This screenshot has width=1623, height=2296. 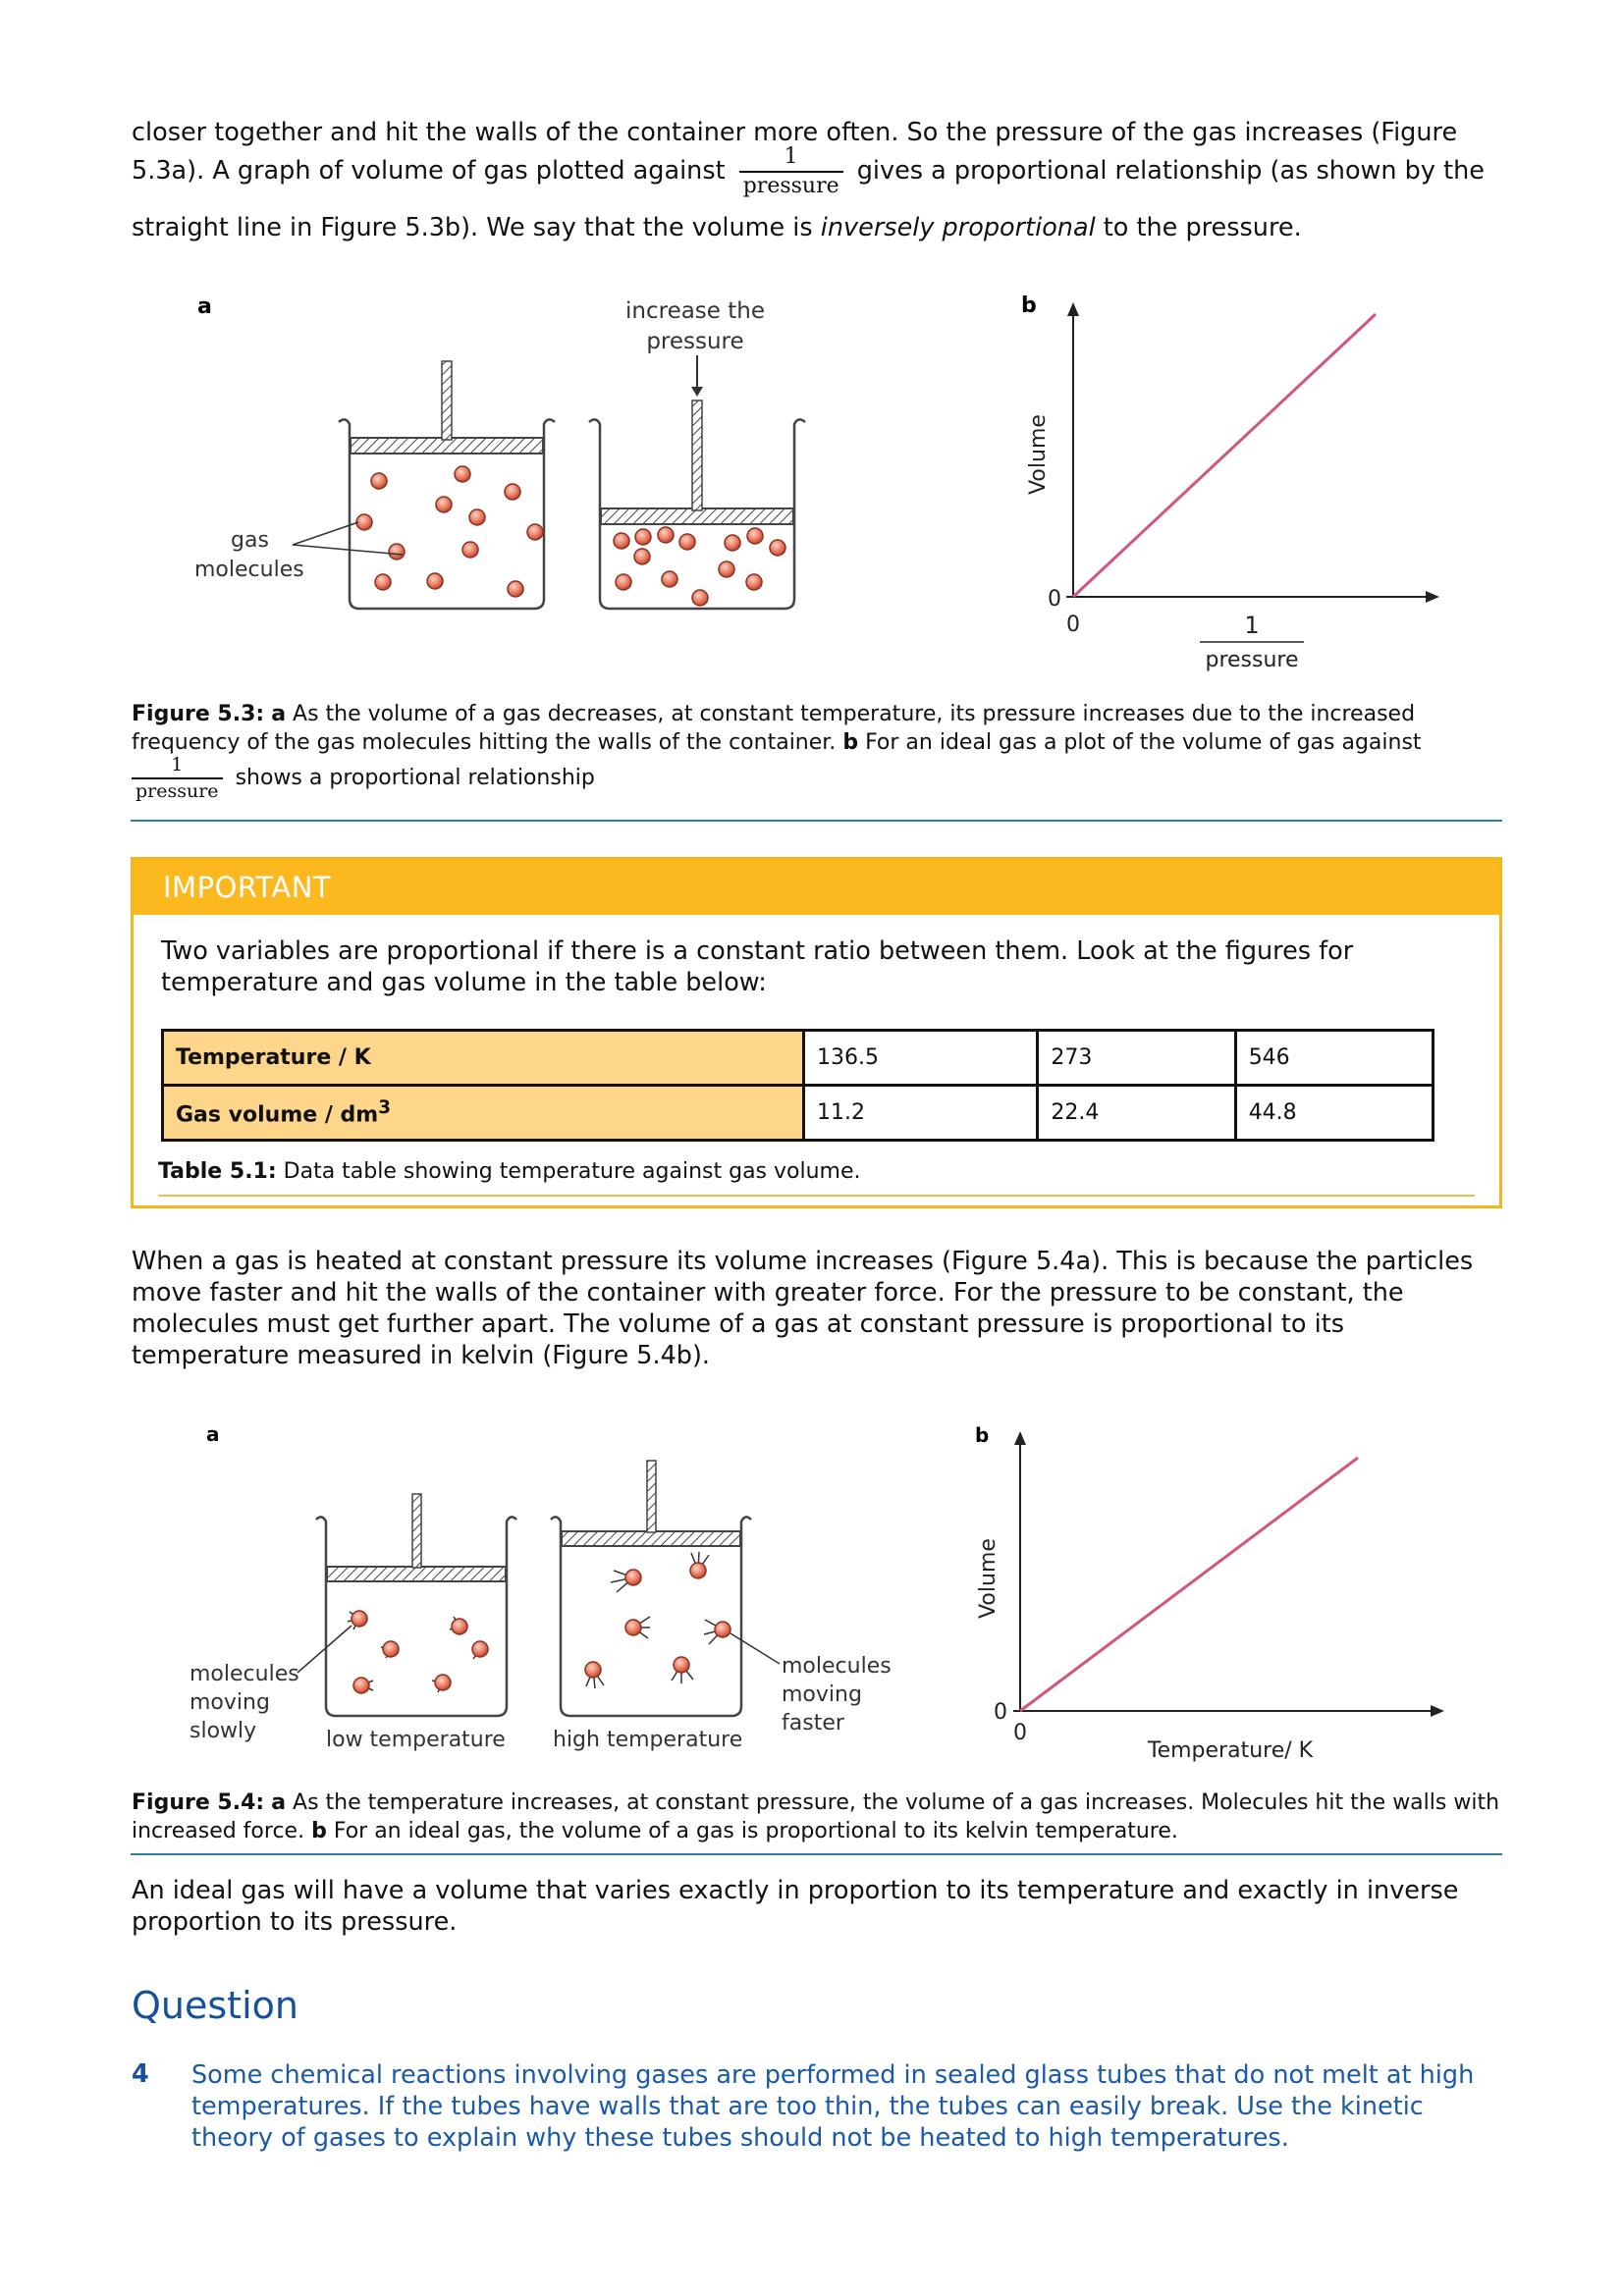 What do you see at coordinates (1334, 1058) in the screenshot?
I see `table-cell: 546` at bounding box center [1334, 1058].